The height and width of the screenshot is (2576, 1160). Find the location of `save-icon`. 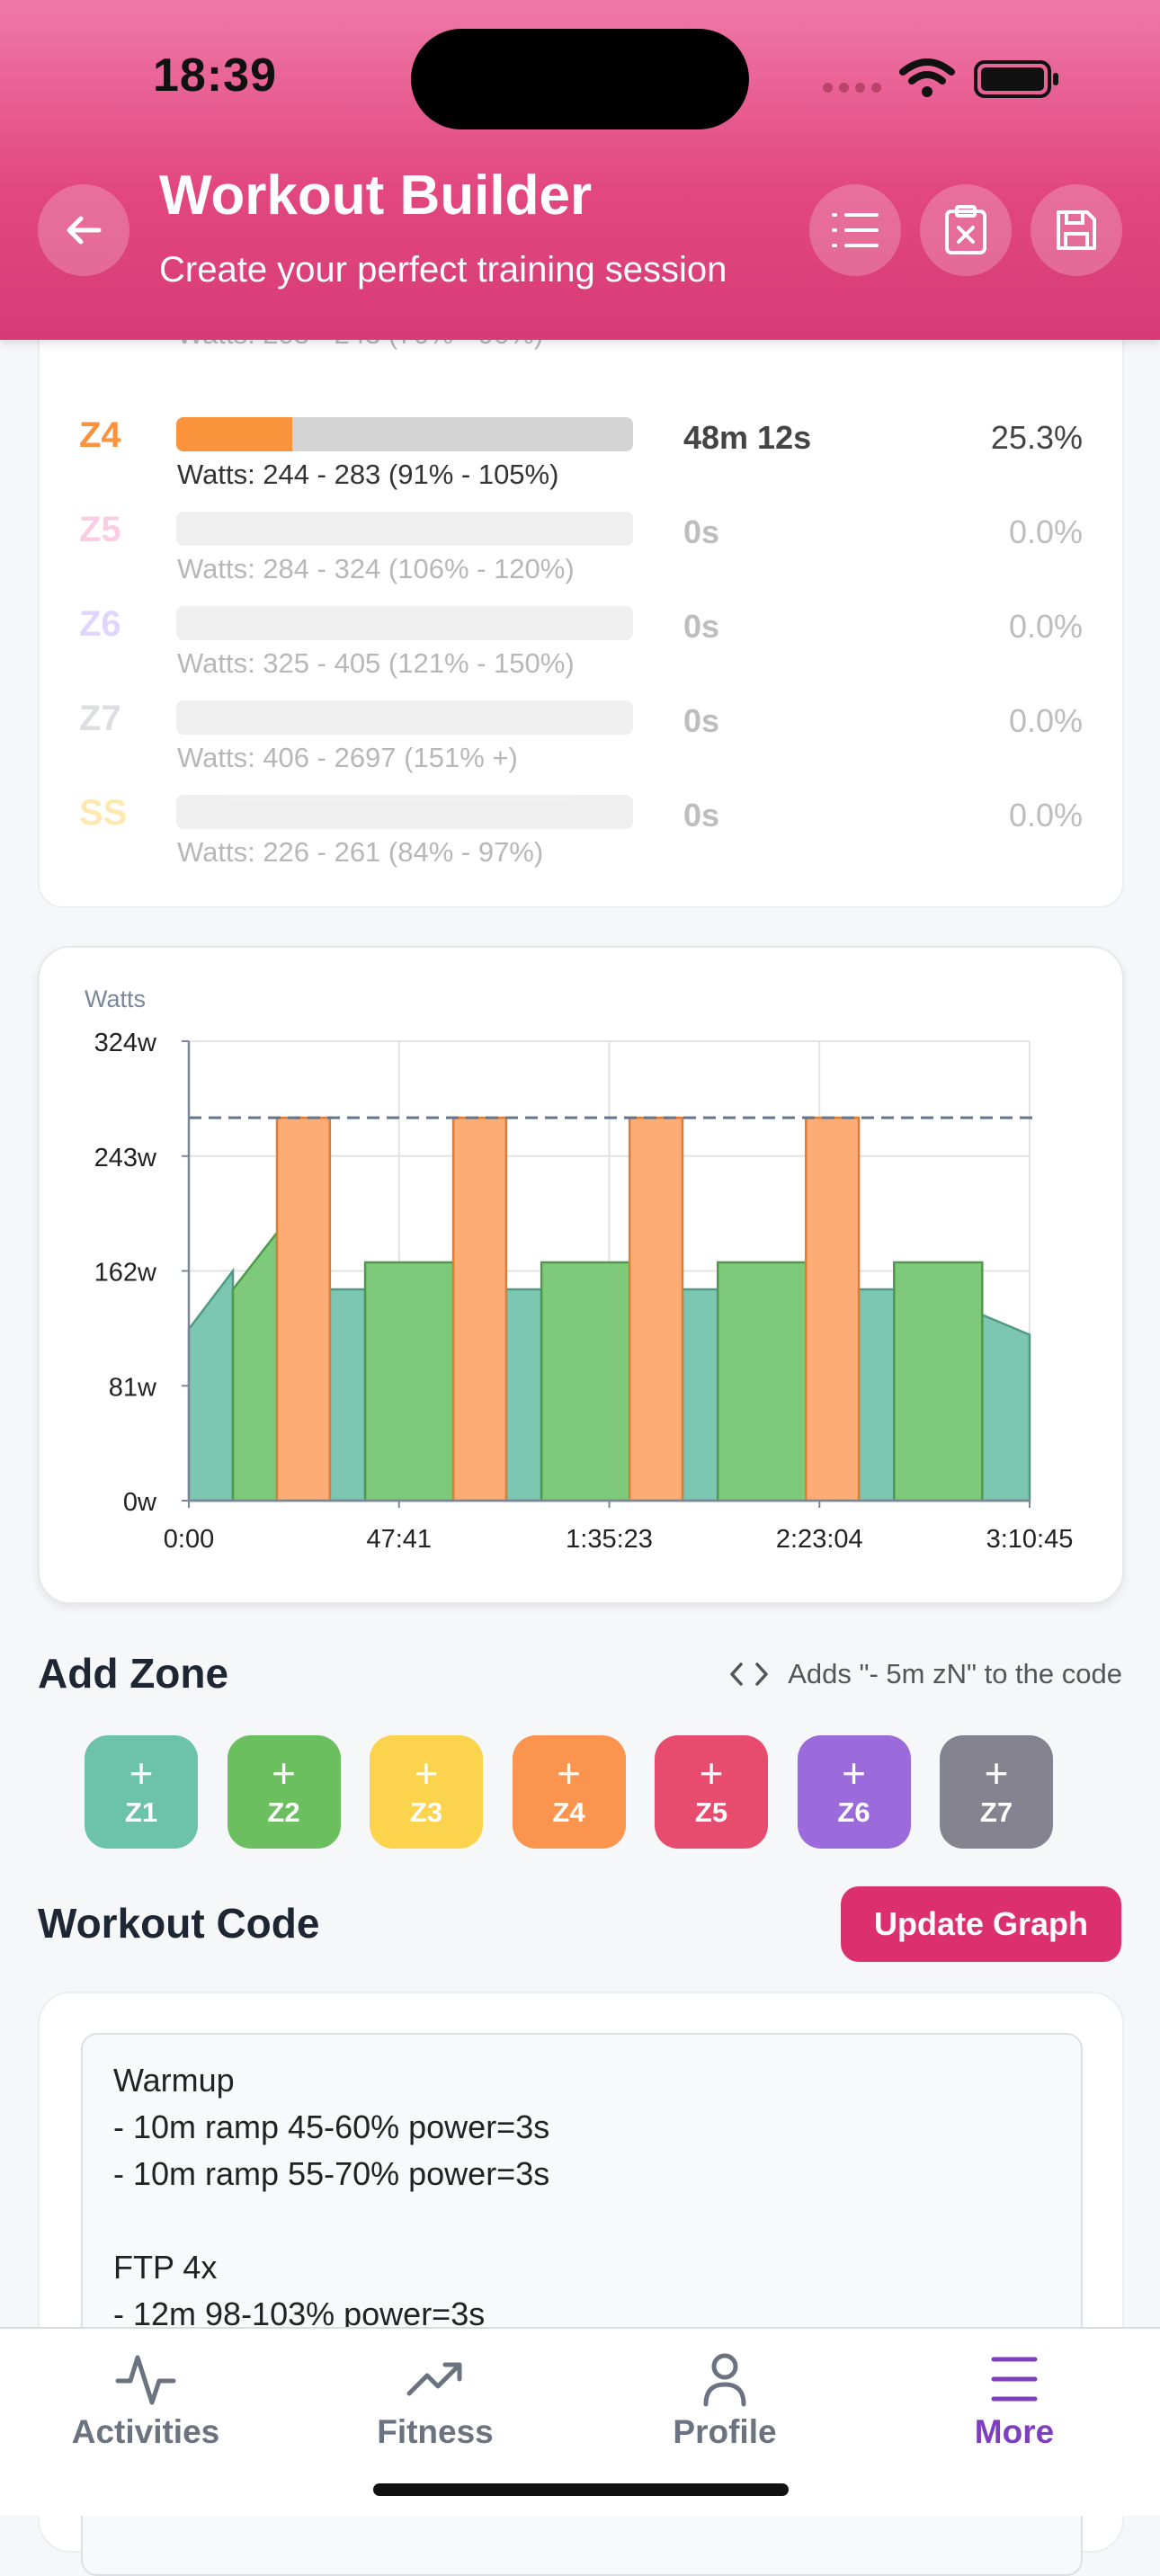

save-icon is located at coordinates (1076, 230).